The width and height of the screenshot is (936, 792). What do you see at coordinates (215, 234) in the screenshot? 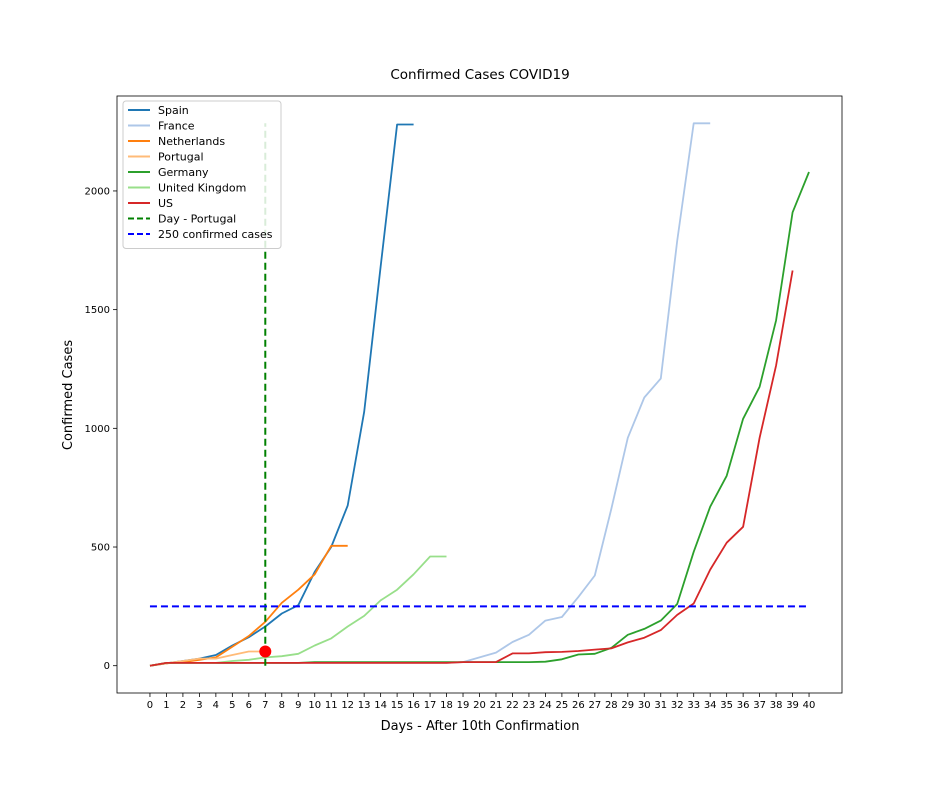
I see `legend-entry-label: 250 confirmed cases` at bounding box center [215, 234].